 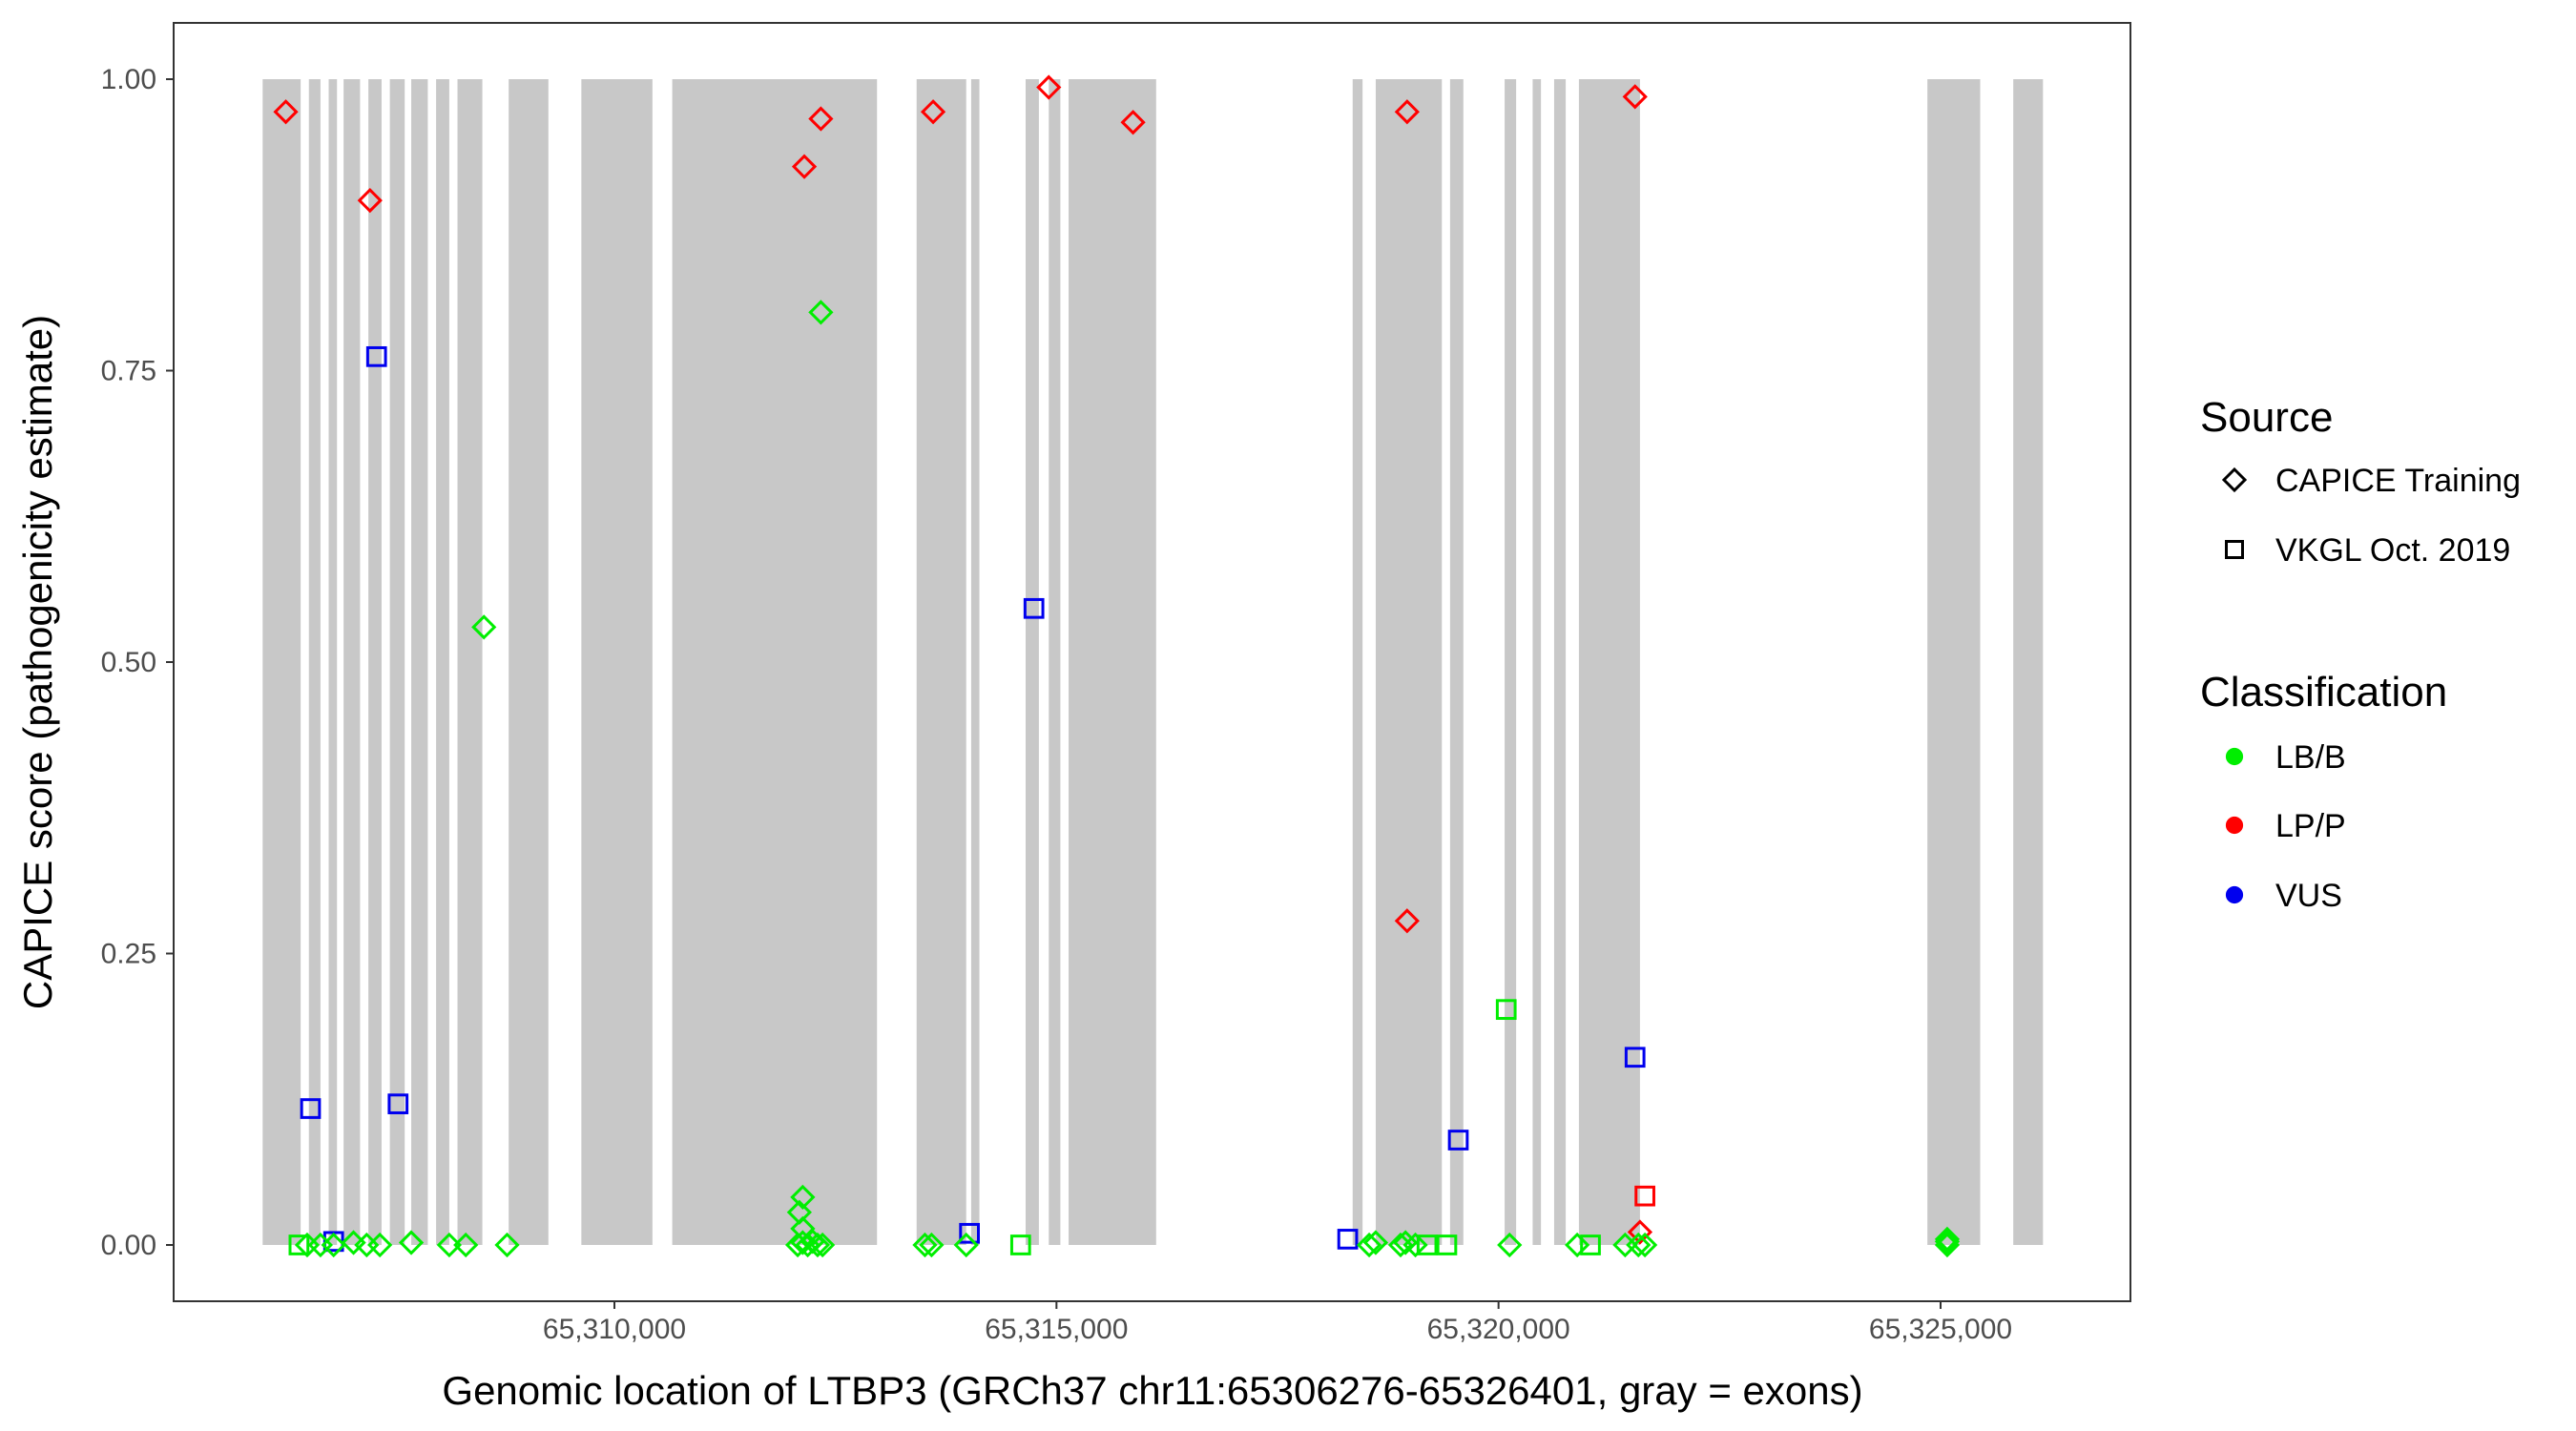 I want to click on x-tick-label: 65,325,000, so click(x=1940, y=1329).